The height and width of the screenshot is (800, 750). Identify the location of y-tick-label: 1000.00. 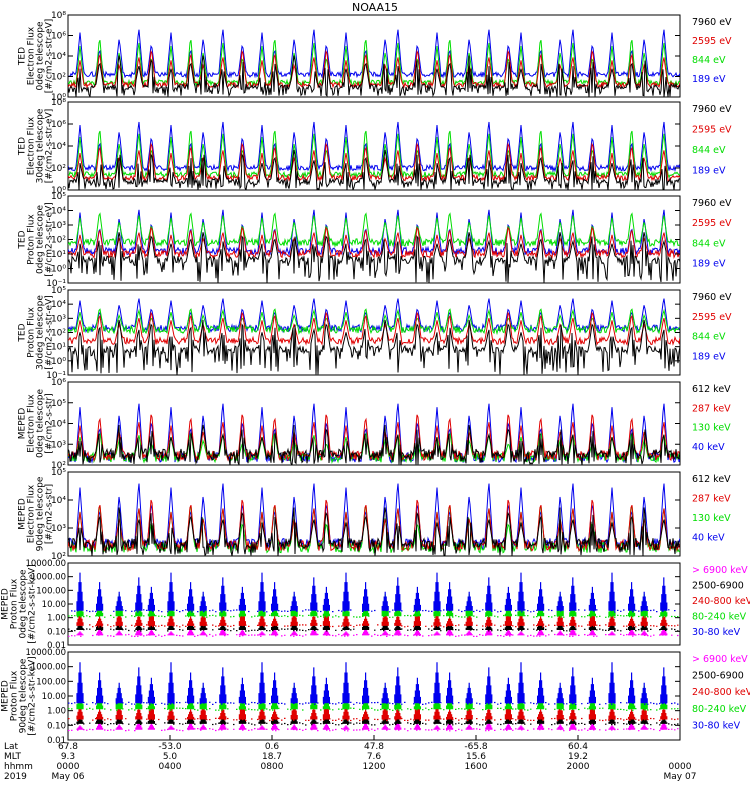
(48, 578).